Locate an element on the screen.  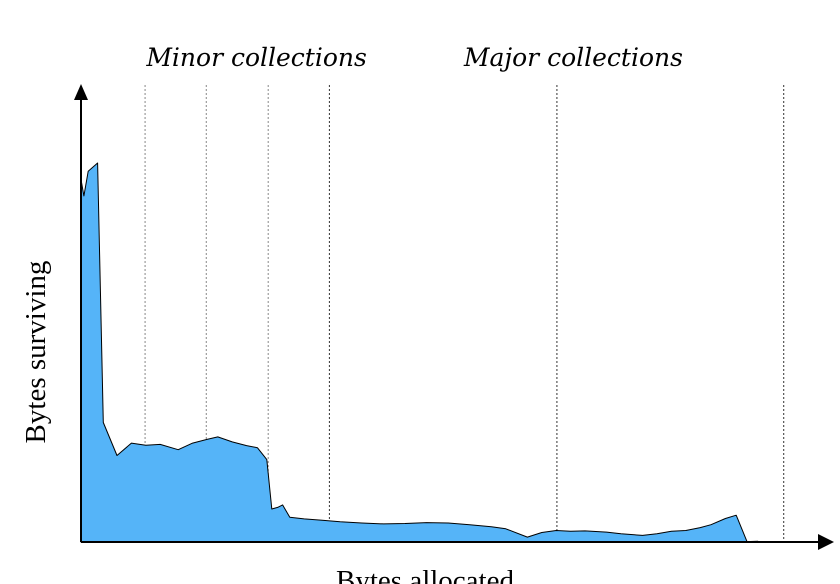
annotation-2: Major collections is located at coordinates (573, 57).